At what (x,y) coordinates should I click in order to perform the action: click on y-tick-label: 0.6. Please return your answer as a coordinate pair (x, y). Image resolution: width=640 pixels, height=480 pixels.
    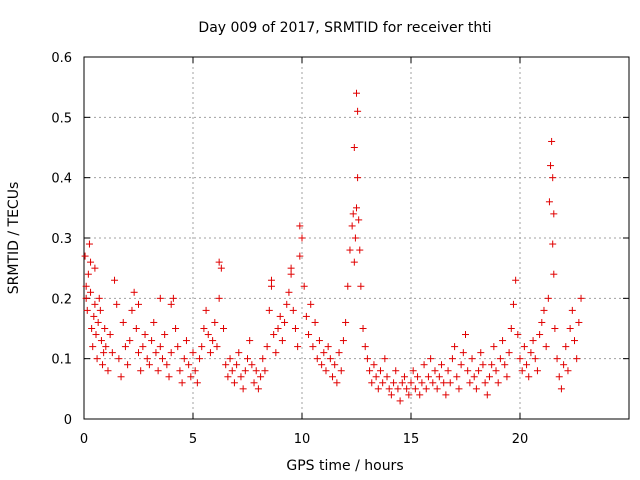
    Looking at the image, I should click on (61, 58).